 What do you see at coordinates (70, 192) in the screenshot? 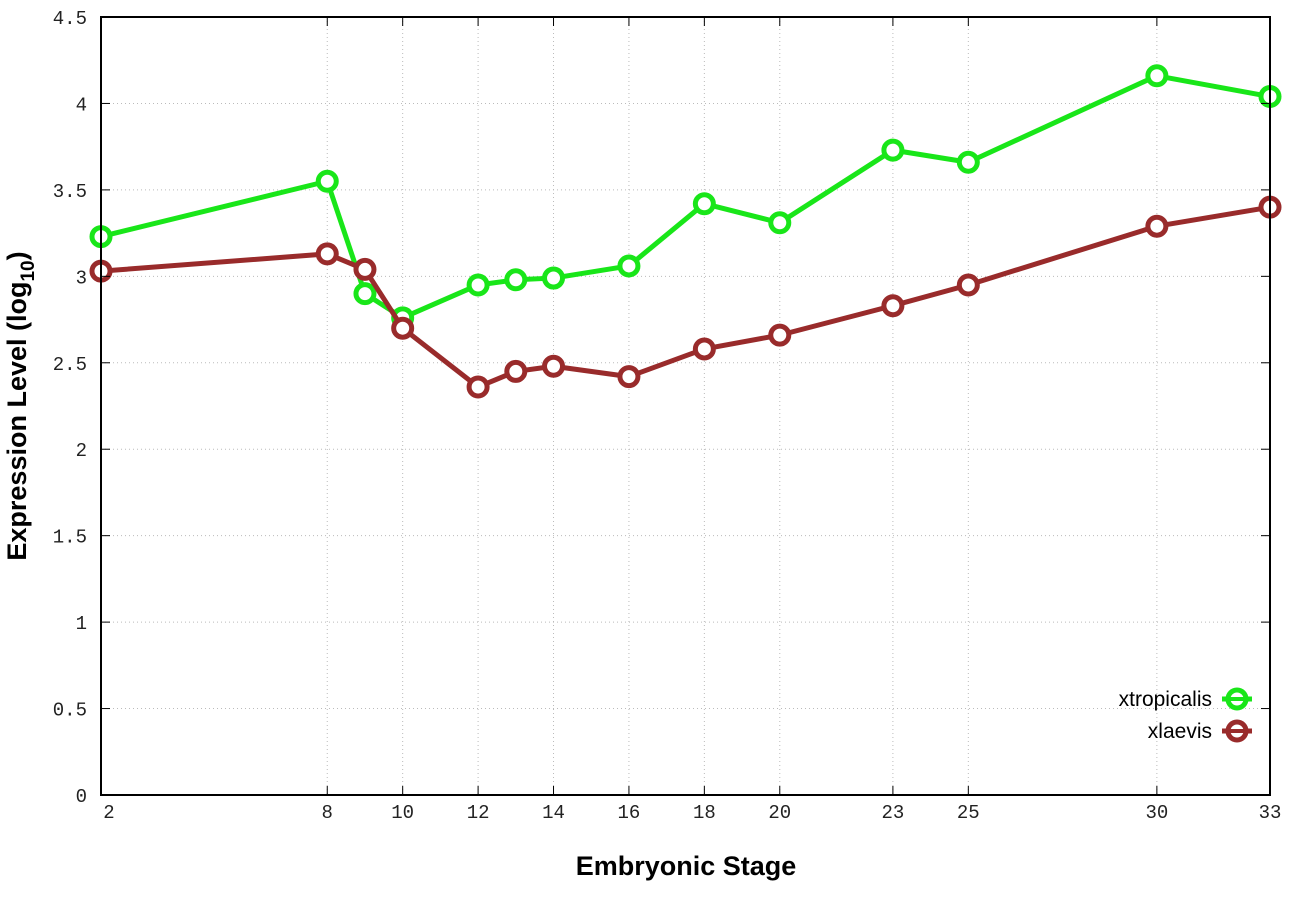
I see `y-tick-label: 3.5` at bounding box center [70, 192].